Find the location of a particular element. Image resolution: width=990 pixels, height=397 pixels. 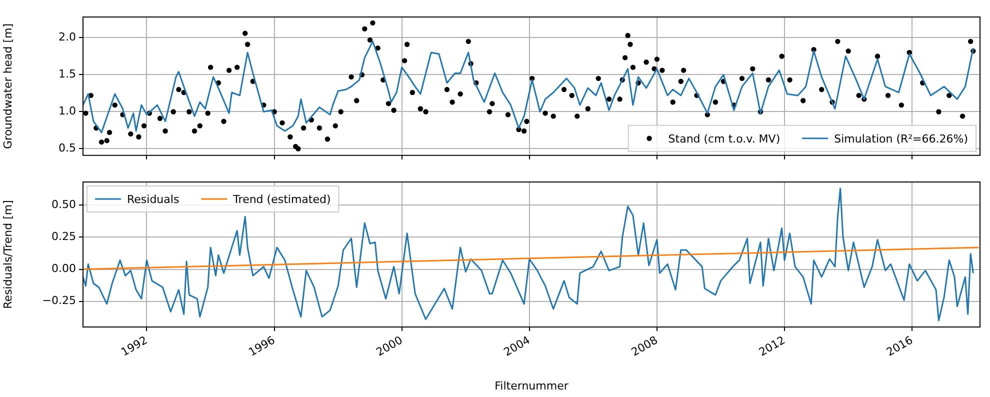

y-axis-title: Groundwater head [m] is located at coordinates (7, 86).